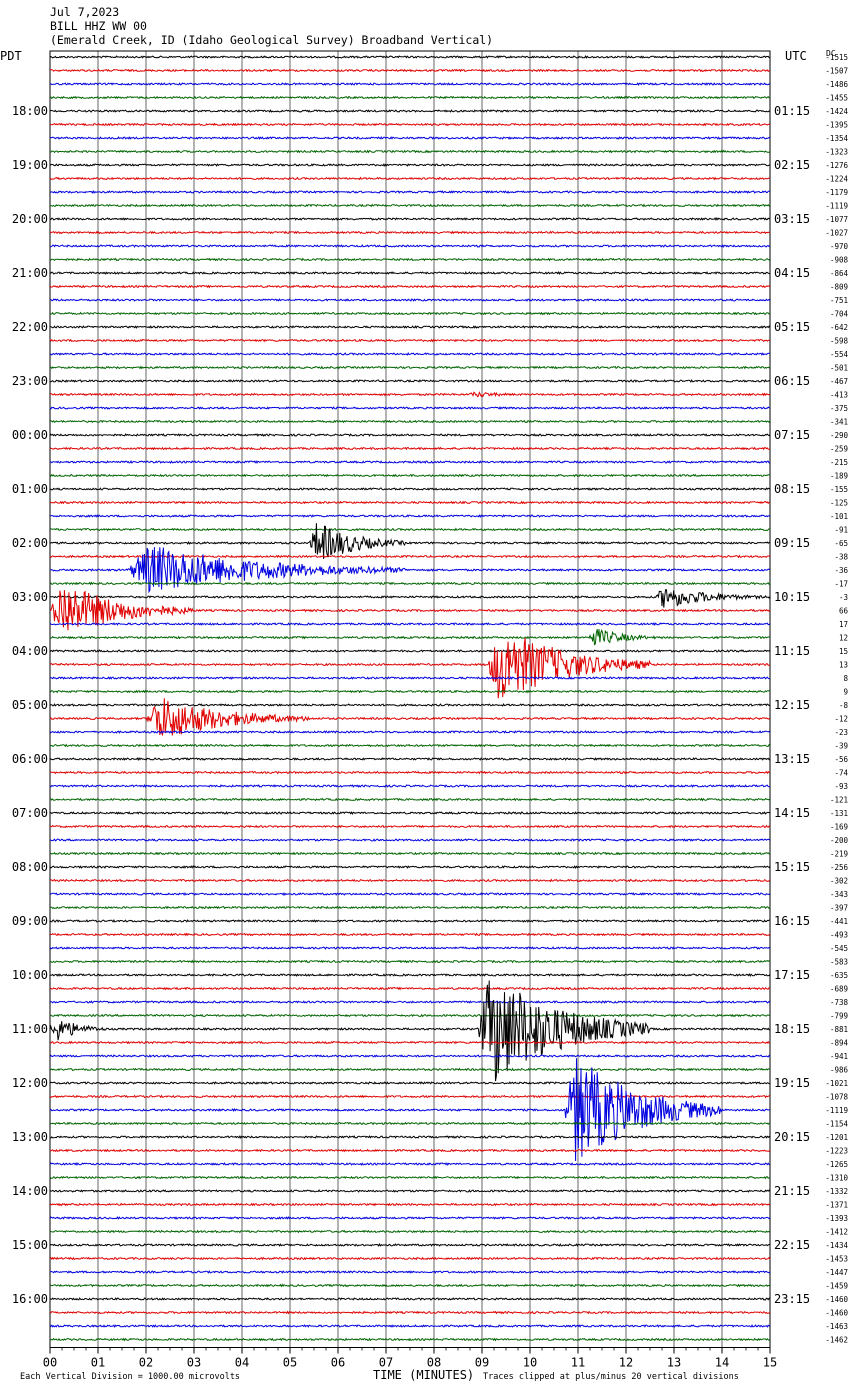  Describe the element at coordinates (98, 1363) in the screenshot. I see `x-tick-label: 01` at that location.